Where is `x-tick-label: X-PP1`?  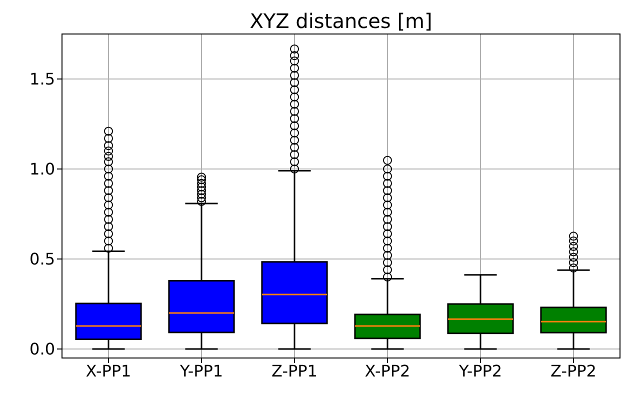 x-tick-label: X-PP1 is located at coordinates (109, 370).